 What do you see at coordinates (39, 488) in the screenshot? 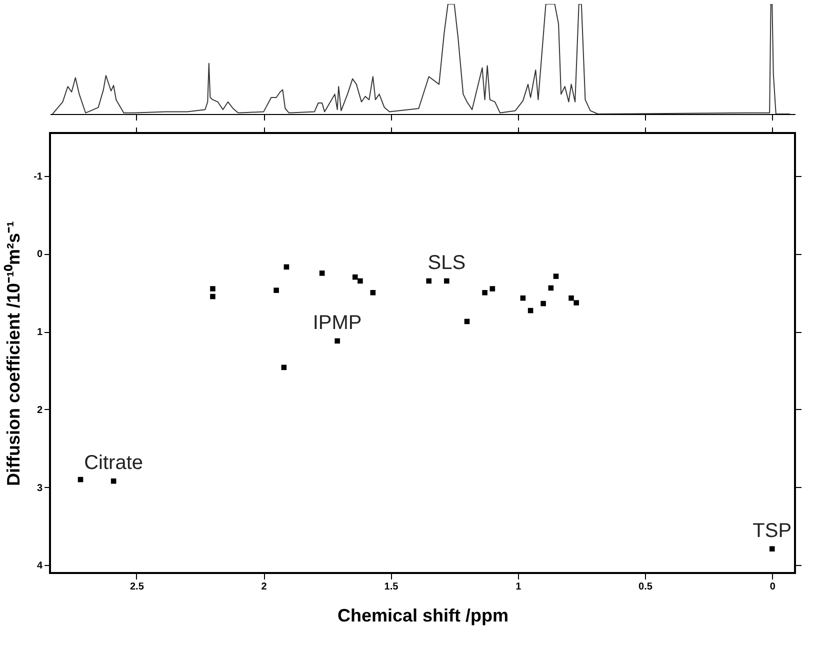
I see `y-tick-label: 3` at bounding box center [39, 488].